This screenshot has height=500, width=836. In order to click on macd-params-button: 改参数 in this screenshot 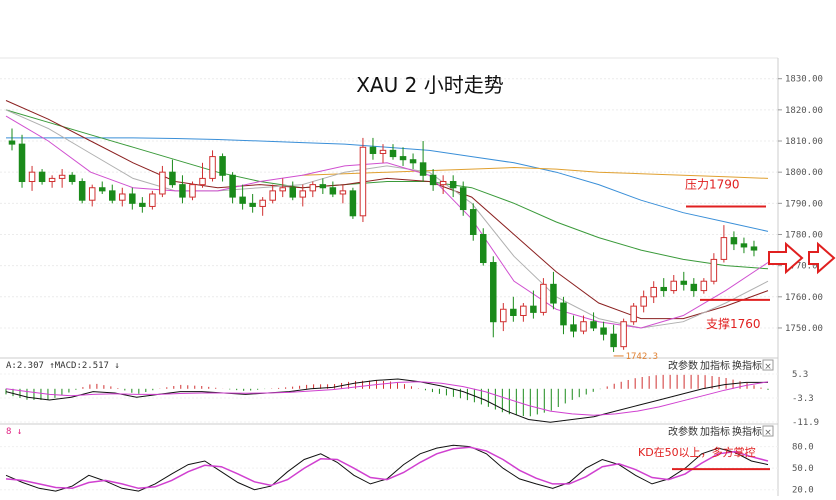, I will do `click(683, 365)`.